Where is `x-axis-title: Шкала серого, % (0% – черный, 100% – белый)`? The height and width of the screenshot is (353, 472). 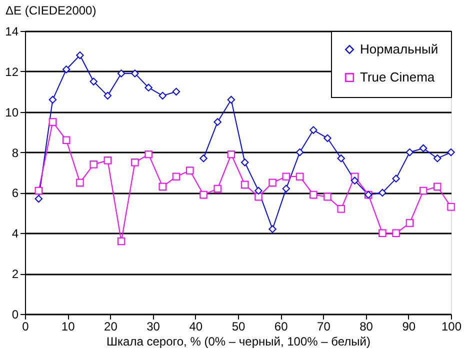 x-axis-title: Шкала серого, % (0% – черный, 100% – белый) is located at coordinates (238, 341).